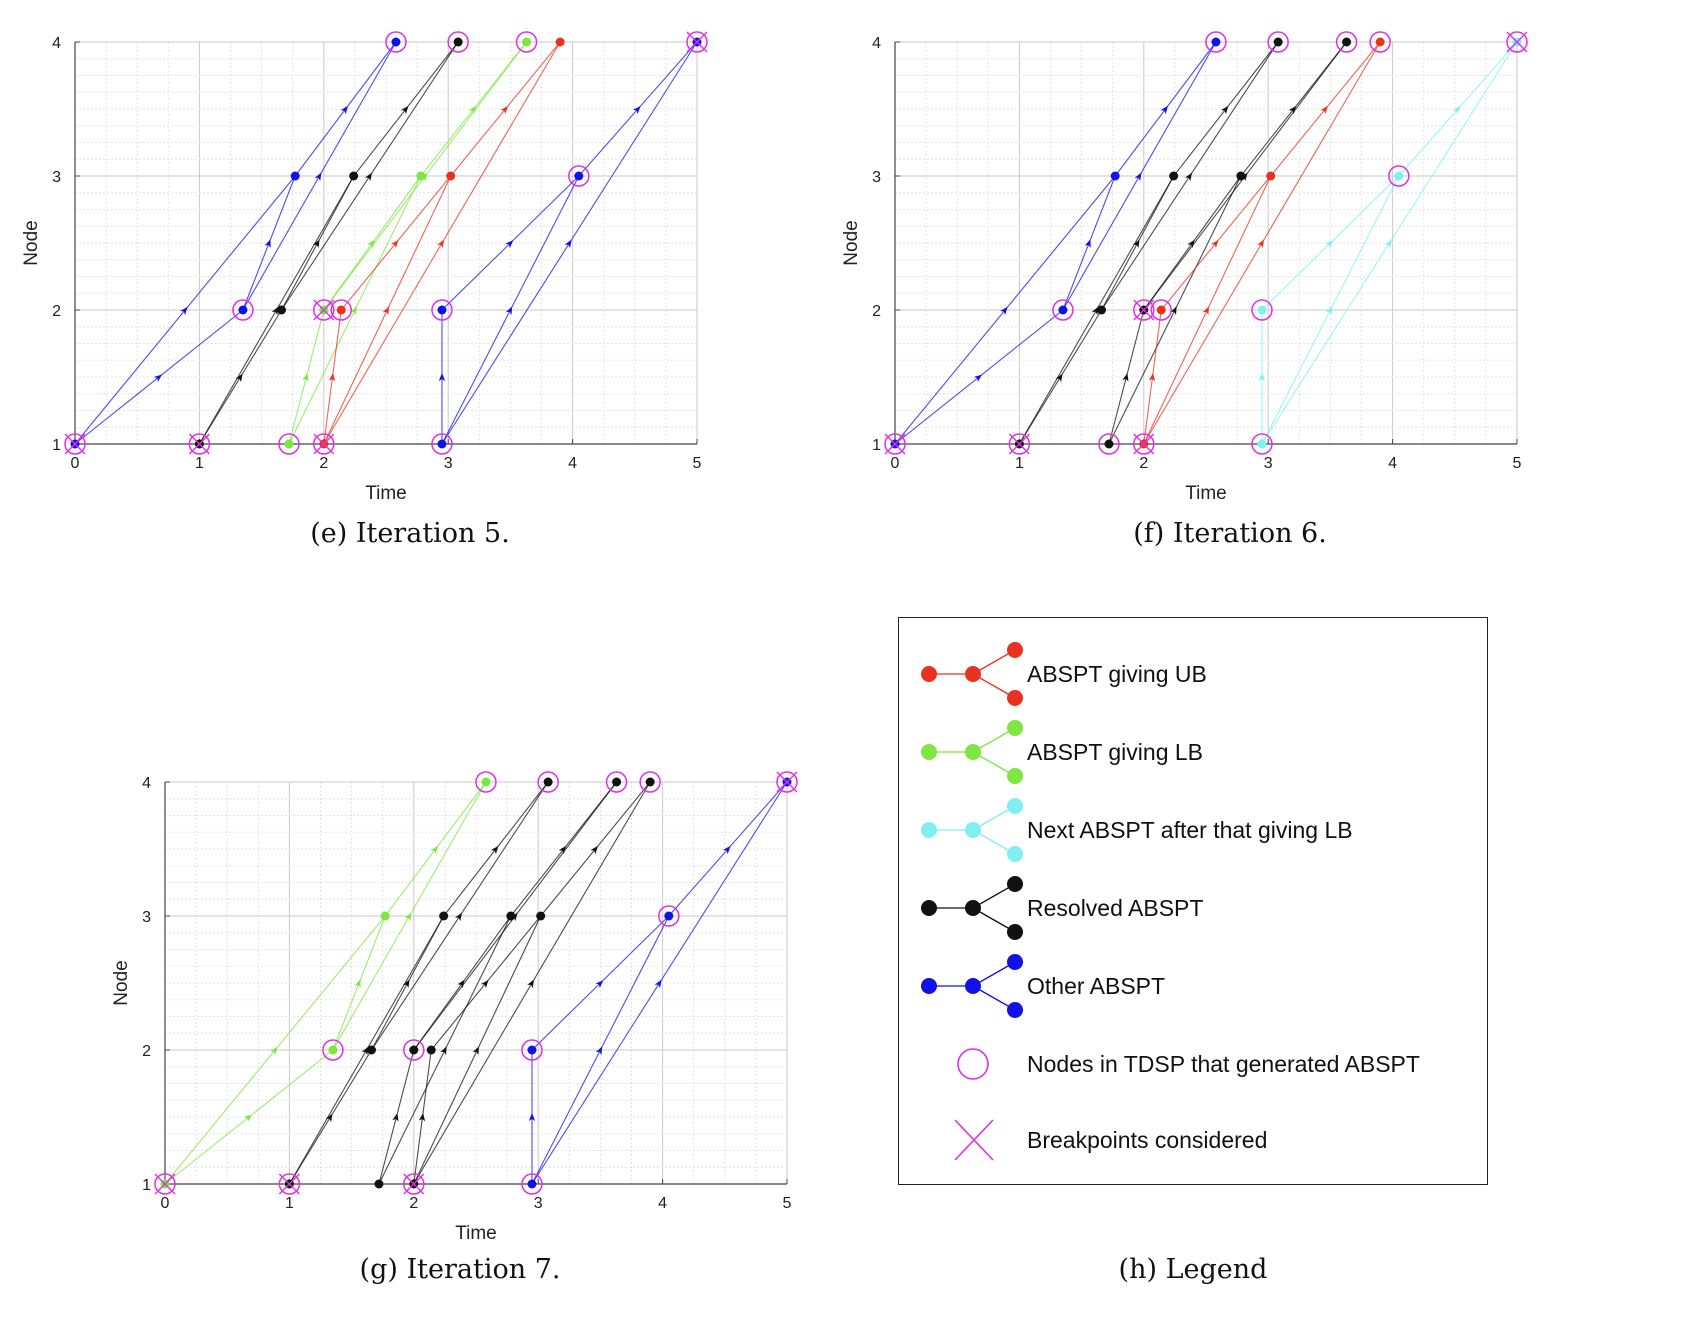 Image resolution: width=1684 pixels, height=1318 pixels. I want to click on y-tick-label: 2, so click(146, 1051).